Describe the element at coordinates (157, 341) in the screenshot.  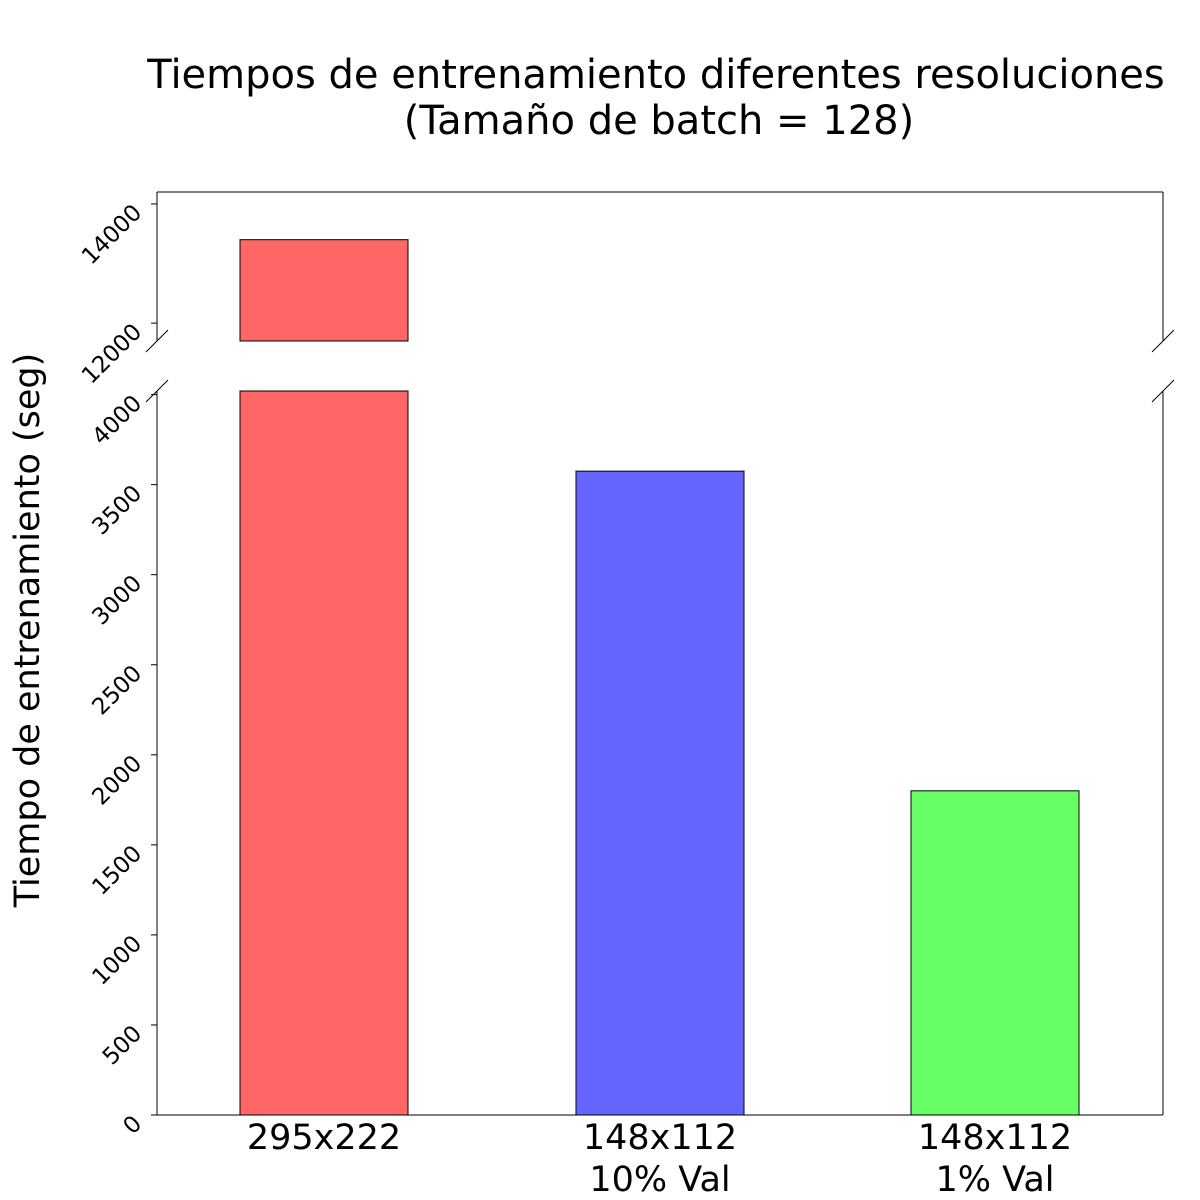
I see `break-mark-upper-left` at that location.